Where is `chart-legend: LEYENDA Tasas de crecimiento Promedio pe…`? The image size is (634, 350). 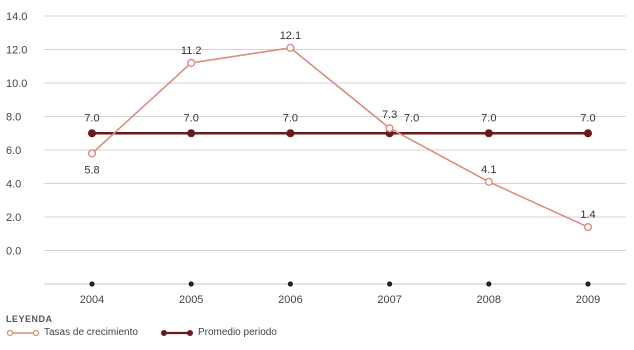 chart-legend: LEYENDA Tasas de crecimiento Promedio pe… is located at coordinates (152, 326).